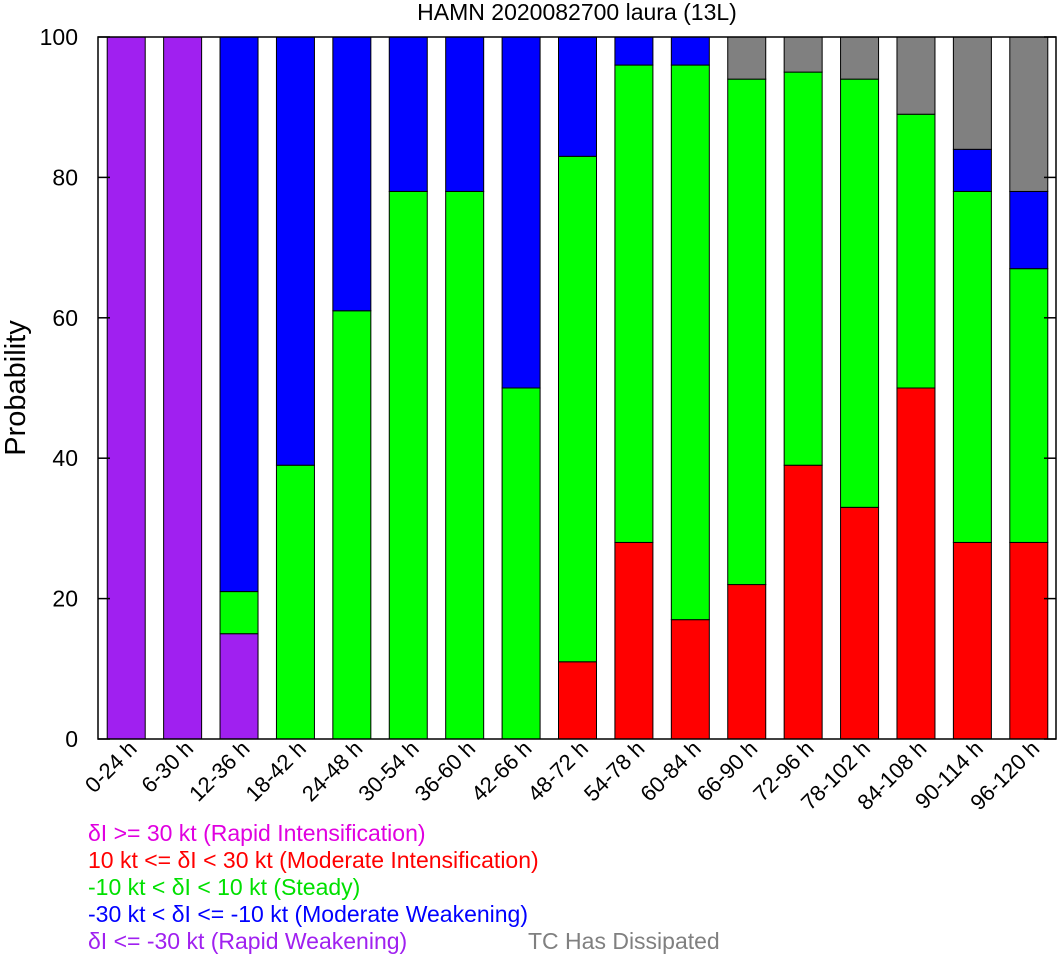 This screenshot has height=960, width=1057. Describe the element at coordinates (577, 12) in the screenshot. I see `chart-title: HAMN 2020082700 laura (13L)` at that location.